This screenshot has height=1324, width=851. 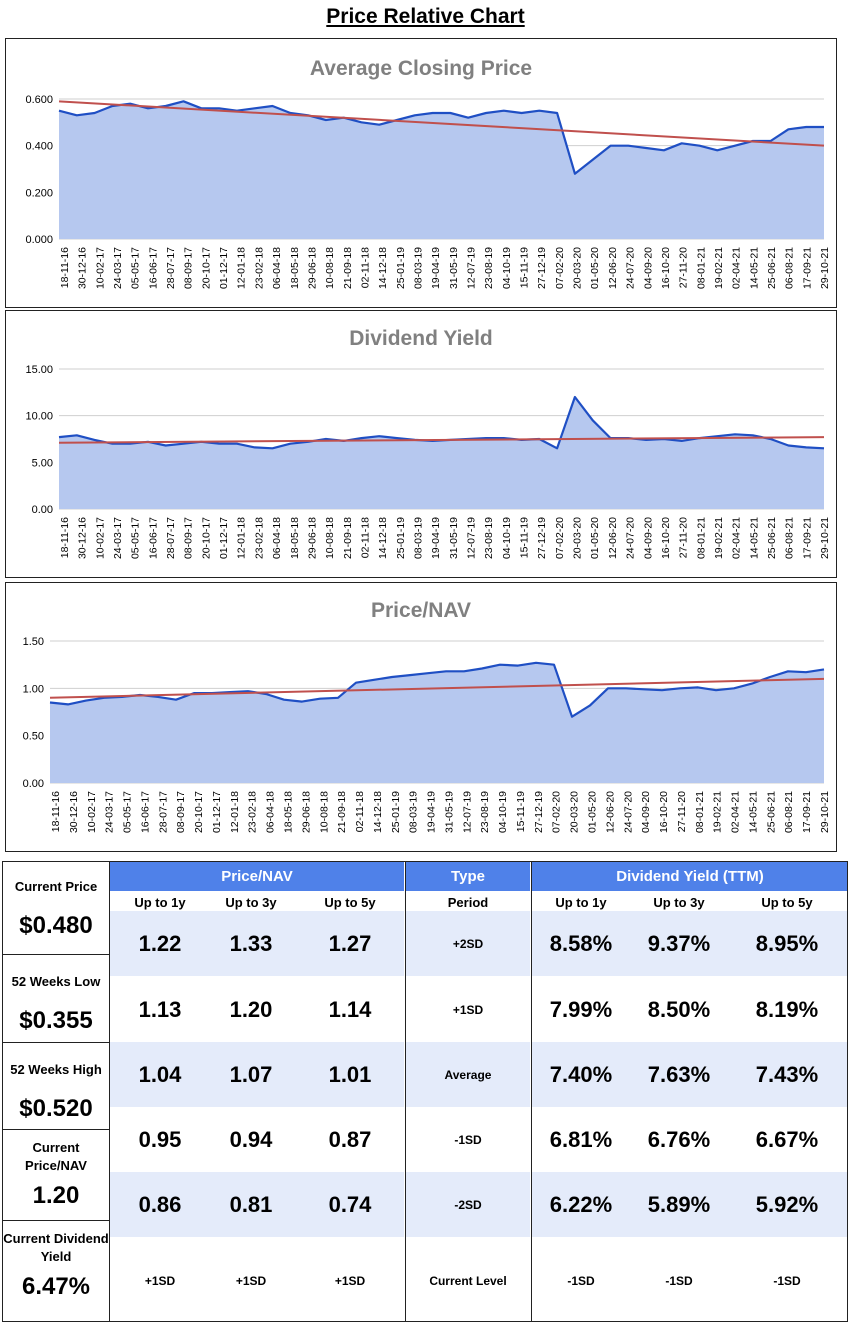 I want to click on trend-line, so click(x=441, y=440).